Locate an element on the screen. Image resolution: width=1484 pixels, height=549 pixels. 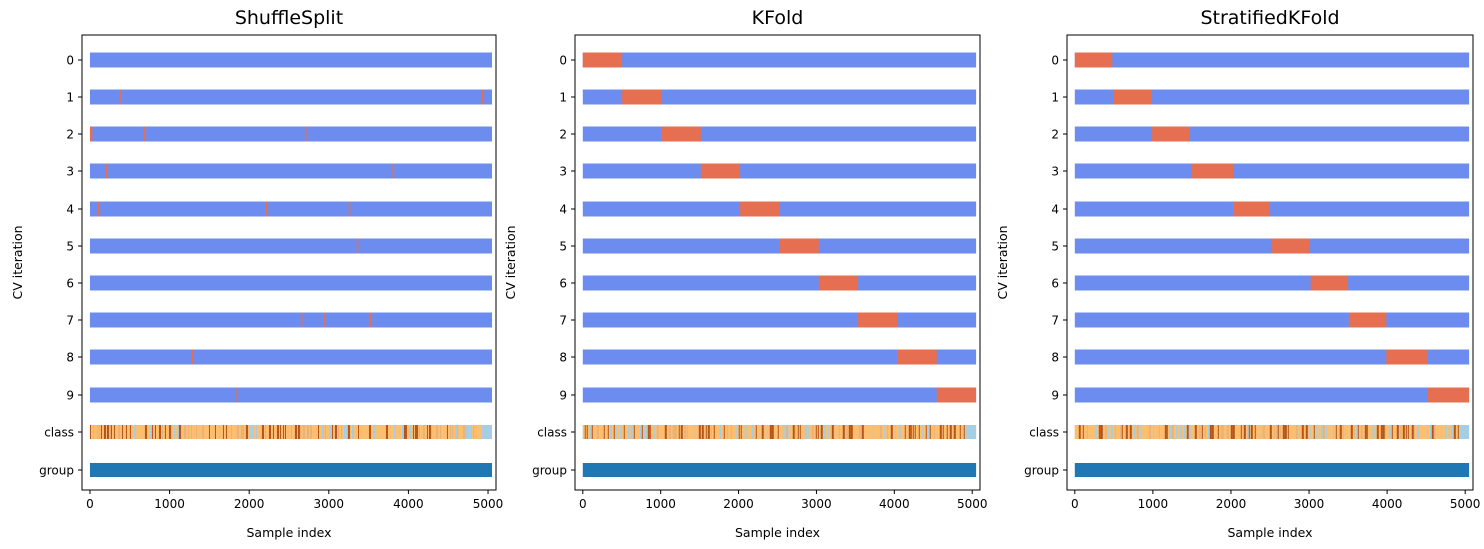
group-bar is located at coordinates (779, 470).